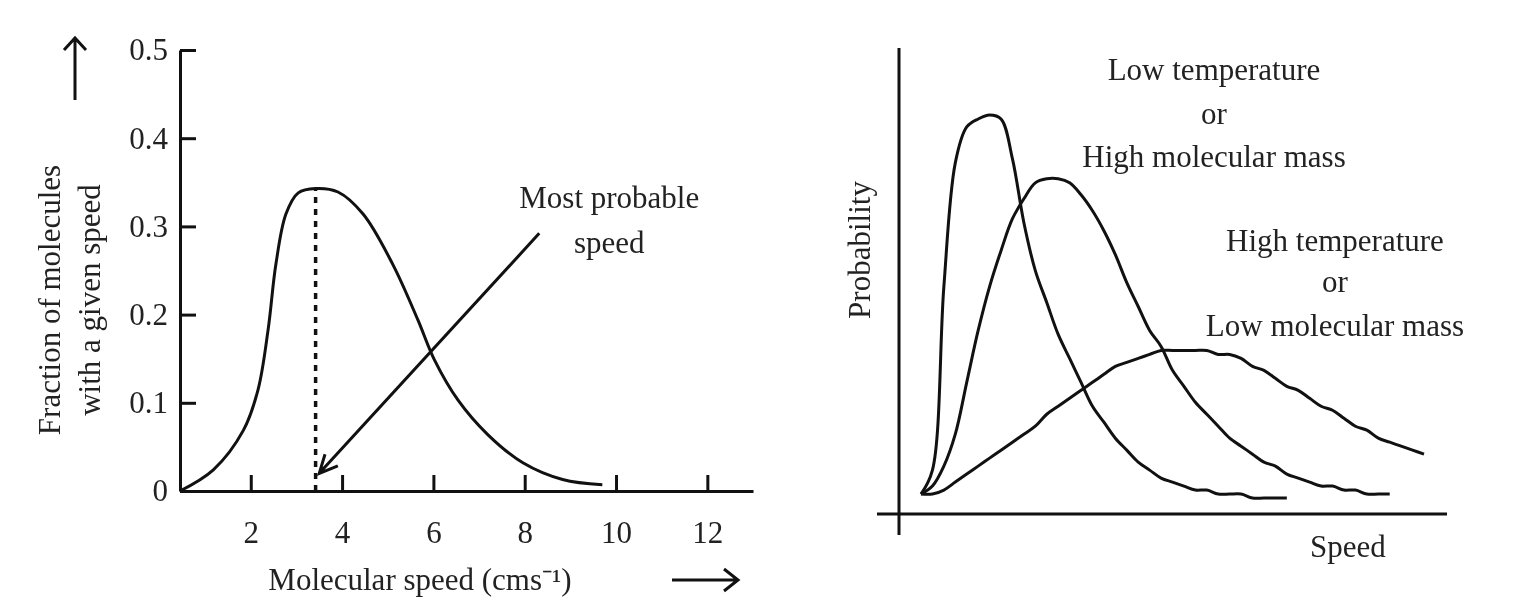 The width and height of the screenshot is (1517, 602). I want to click on y-axis-title: Probability, so click(859, 249).